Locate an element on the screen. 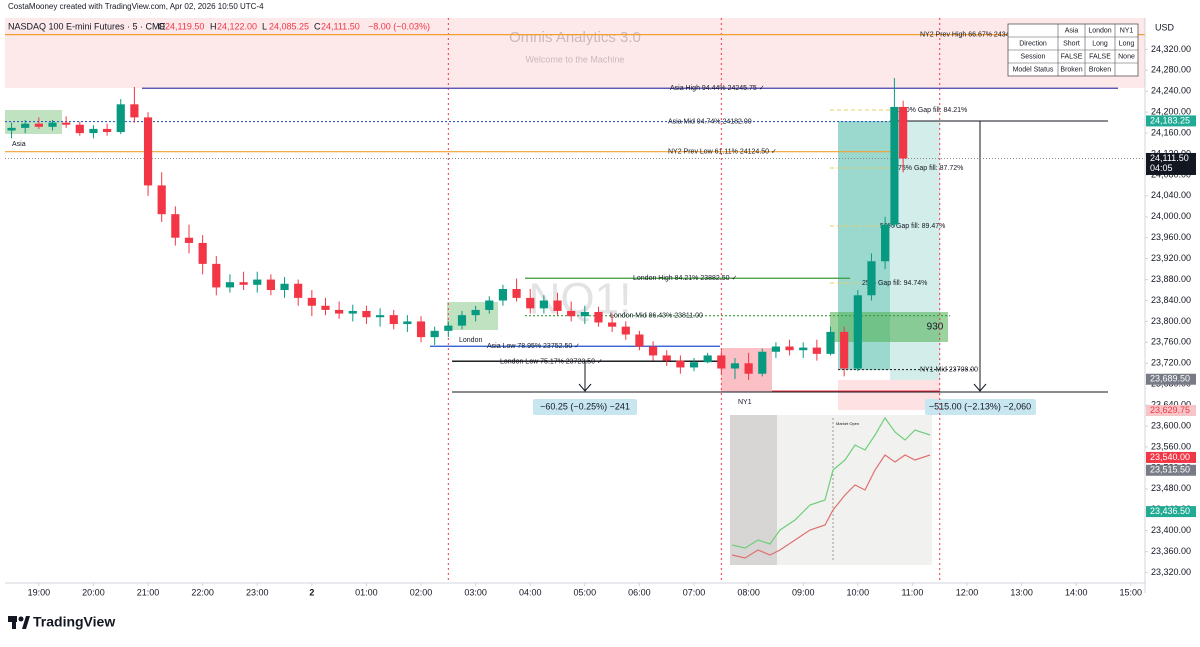 Image resolution: width=1200 pixels, height=647 pixels. y-tick-label: 23,480.00 is located at coordinates (1171, 488).